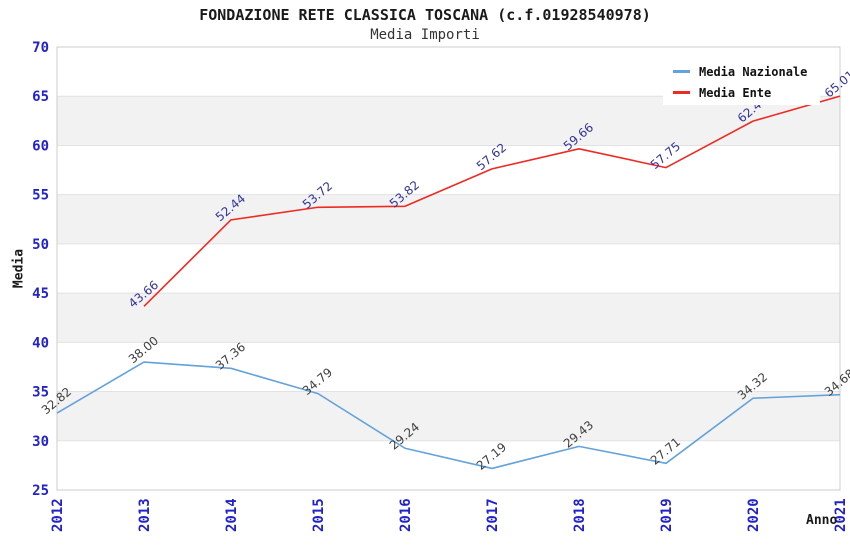 This screenshot has width=850, height=550. I want to click on y-tick-label: 35, so click(40, 393).